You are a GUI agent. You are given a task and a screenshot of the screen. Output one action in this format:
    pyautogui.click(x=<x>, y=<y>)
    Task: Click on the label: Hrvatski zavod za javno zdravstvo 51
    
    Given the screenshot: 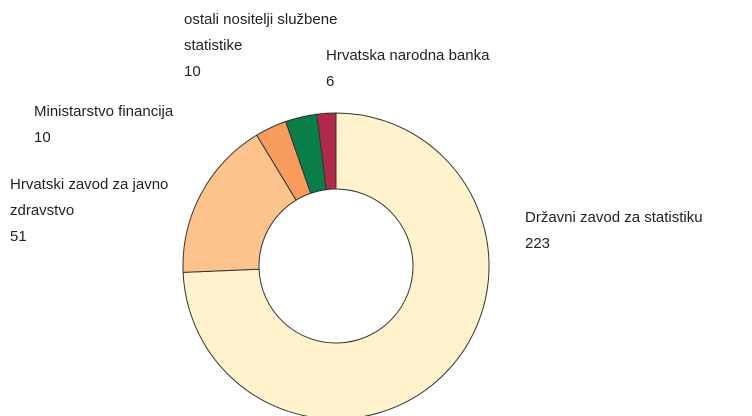 What is the action you would take?
    pyautogui.click(x=92, y=211)
    